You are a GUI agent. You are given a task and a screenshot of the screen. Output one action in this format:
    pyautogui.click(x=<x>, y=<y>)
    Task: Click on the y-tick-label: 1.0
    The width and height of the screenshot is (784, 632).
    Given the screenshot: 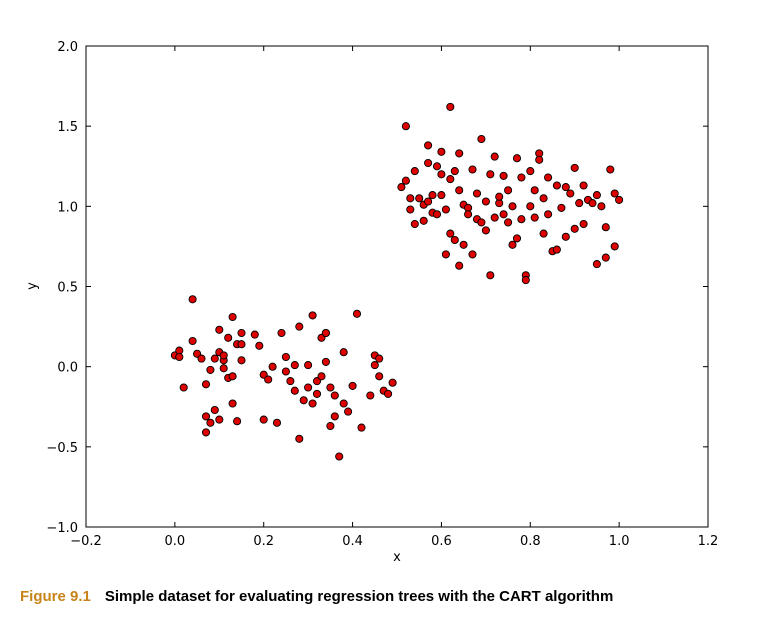 What is the action you would take?
    pyautogui.click(x=67, y=207)
    